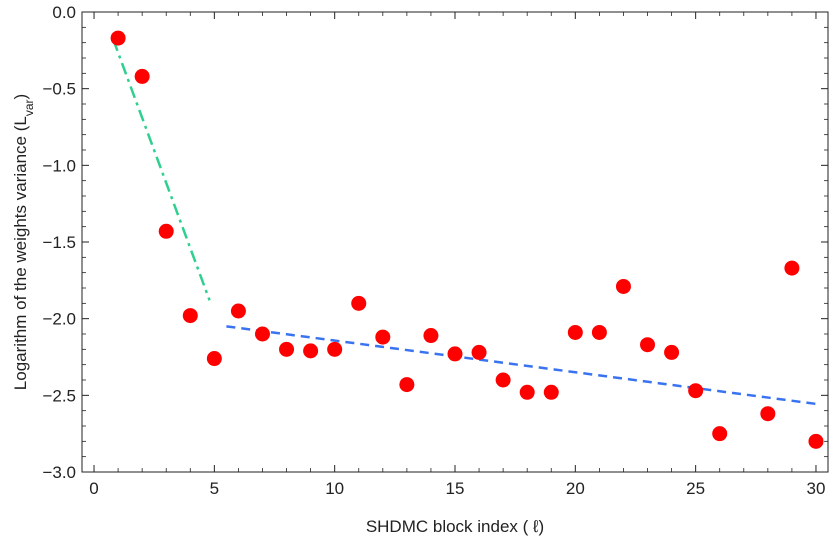  Describe the element at coordinates (29, 107) in the screenshot. I see `y-axis-label-subscript: var` at that location.